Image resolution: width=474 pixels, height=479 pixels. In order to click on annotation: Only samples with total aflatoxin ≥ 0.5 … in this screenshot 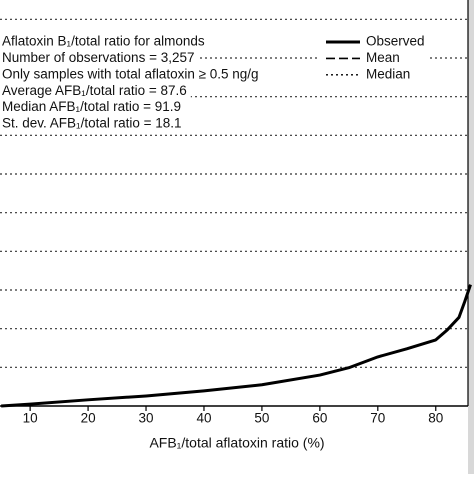, I will do `click(130, 73)`.